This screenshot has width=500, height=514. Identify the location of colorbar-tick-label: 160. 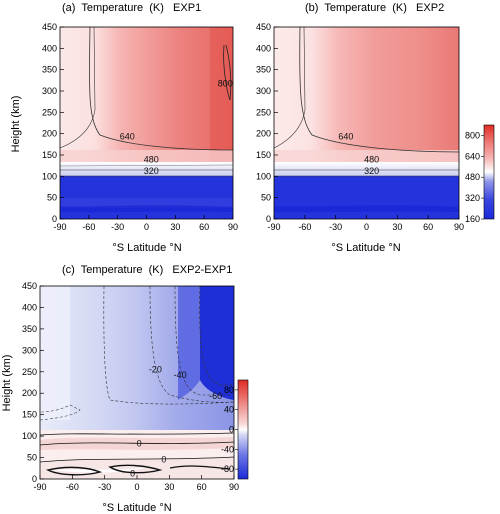
(472, 219).